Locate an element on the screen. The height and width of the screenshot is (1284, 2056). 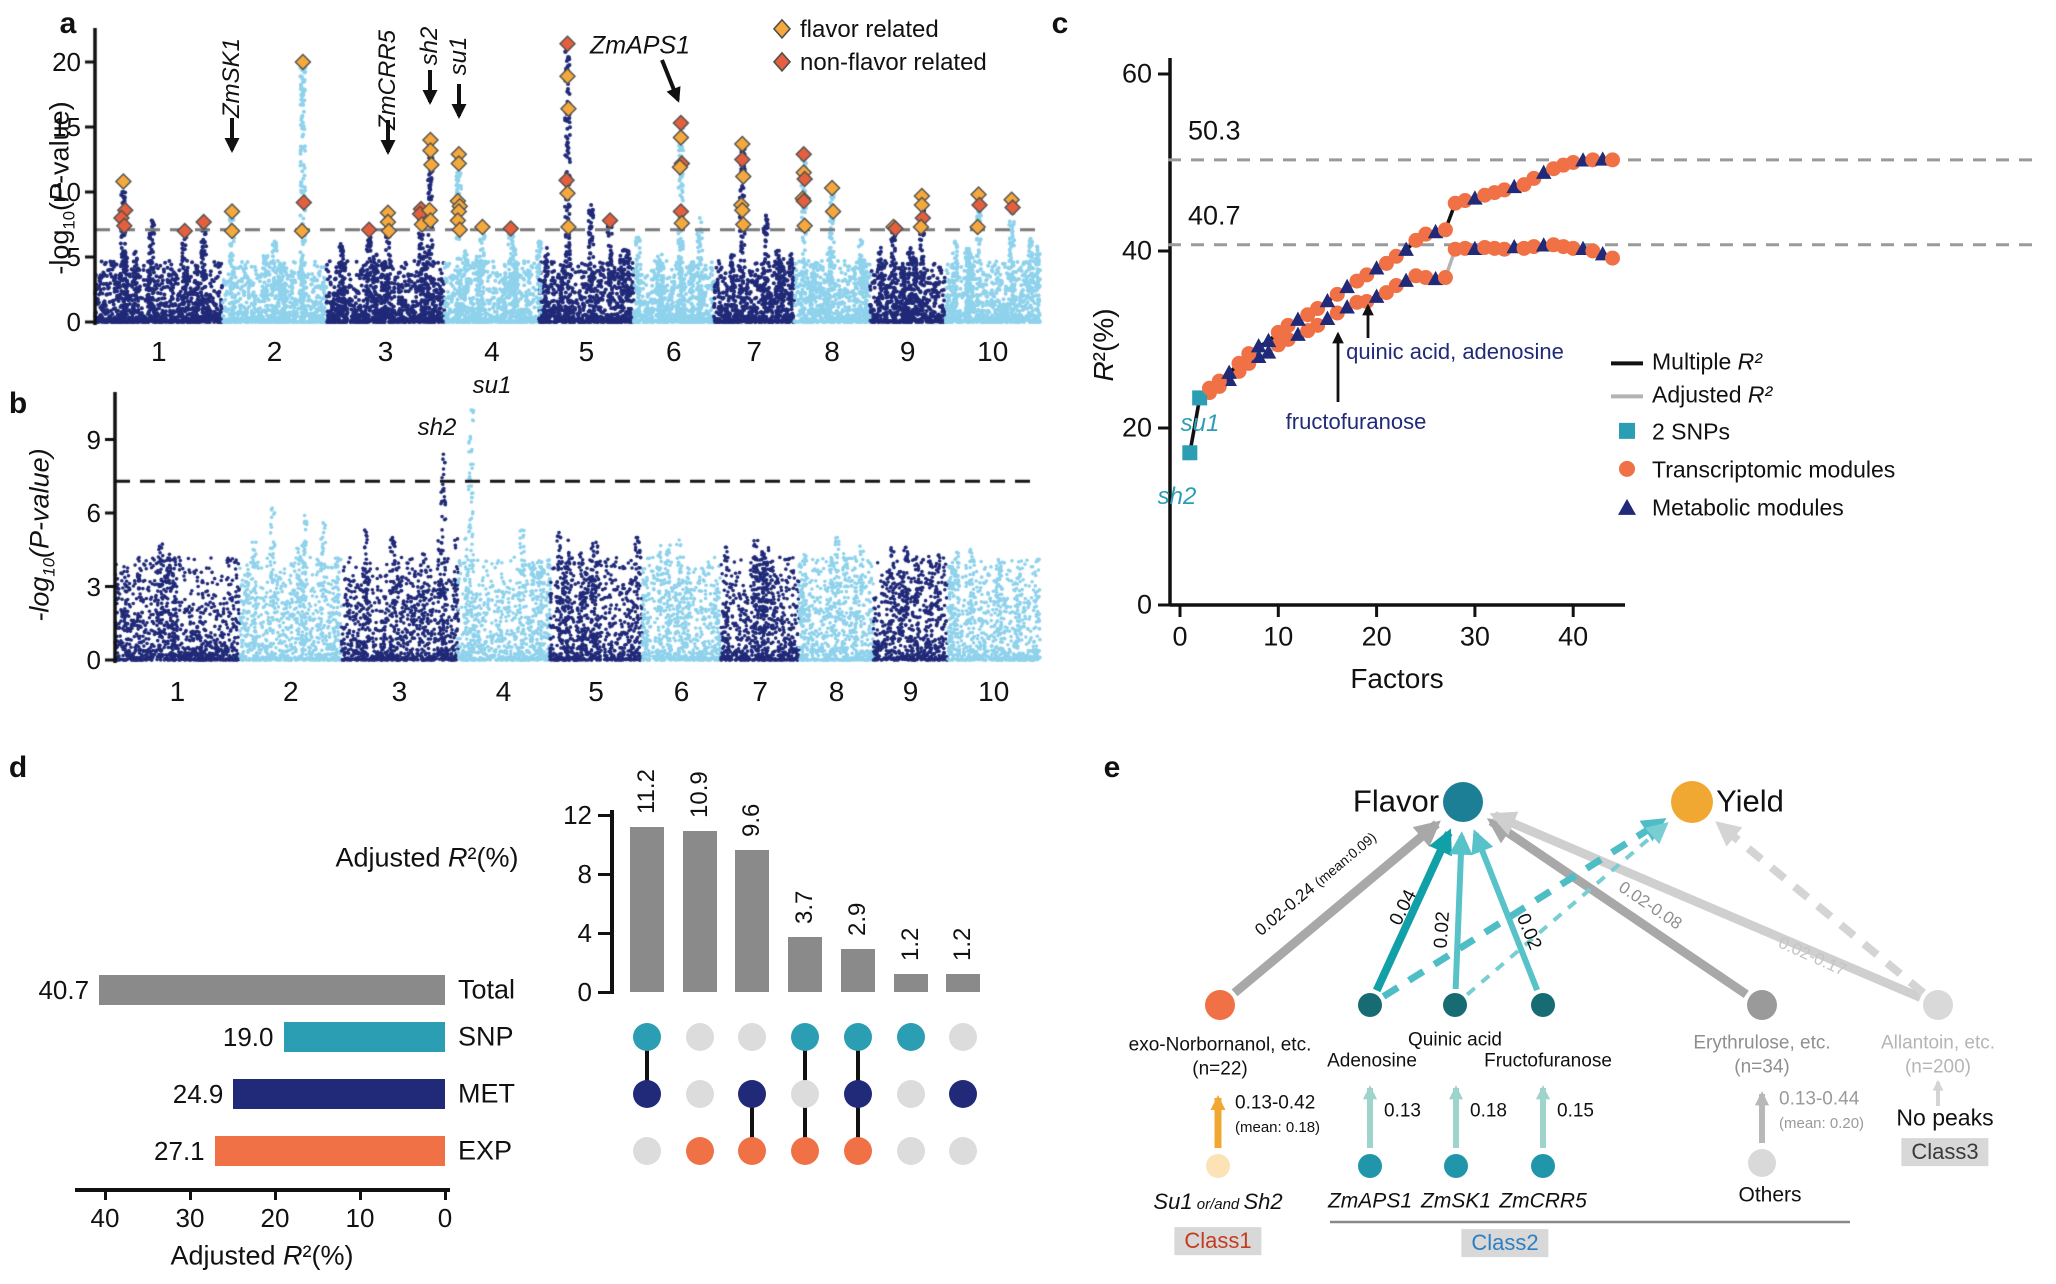
flavor-node is located at coordinates (1463, 802).